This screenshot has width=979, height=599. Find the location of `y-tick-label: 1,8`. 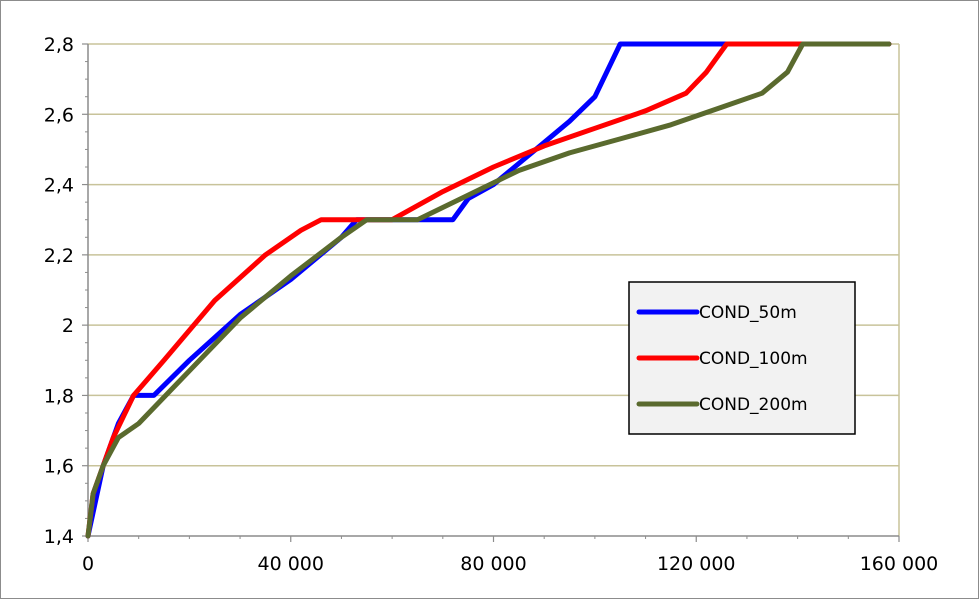

y-tick-label: 1,8 is located at coordinates (59, 396).